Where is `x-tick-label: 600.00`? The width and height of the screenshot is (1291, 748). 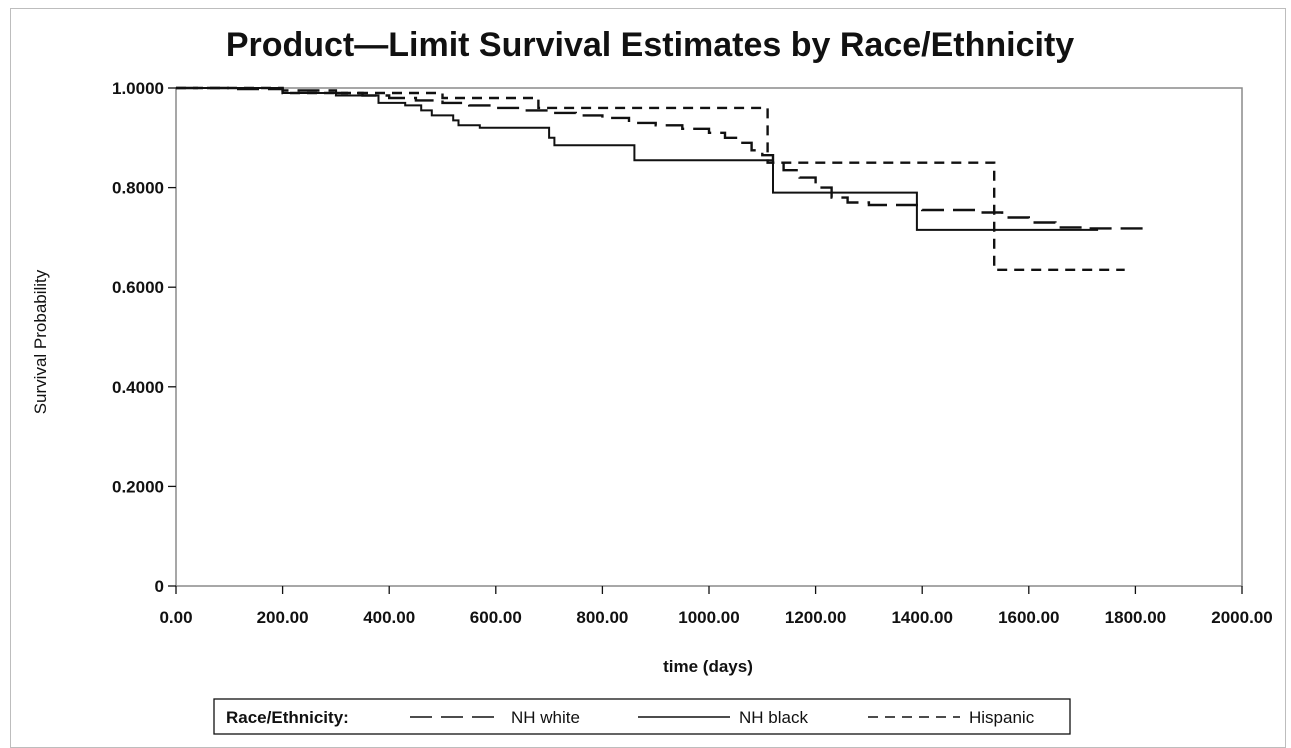
x-tick-label: 600.00 is located at coordinates (496, 617).